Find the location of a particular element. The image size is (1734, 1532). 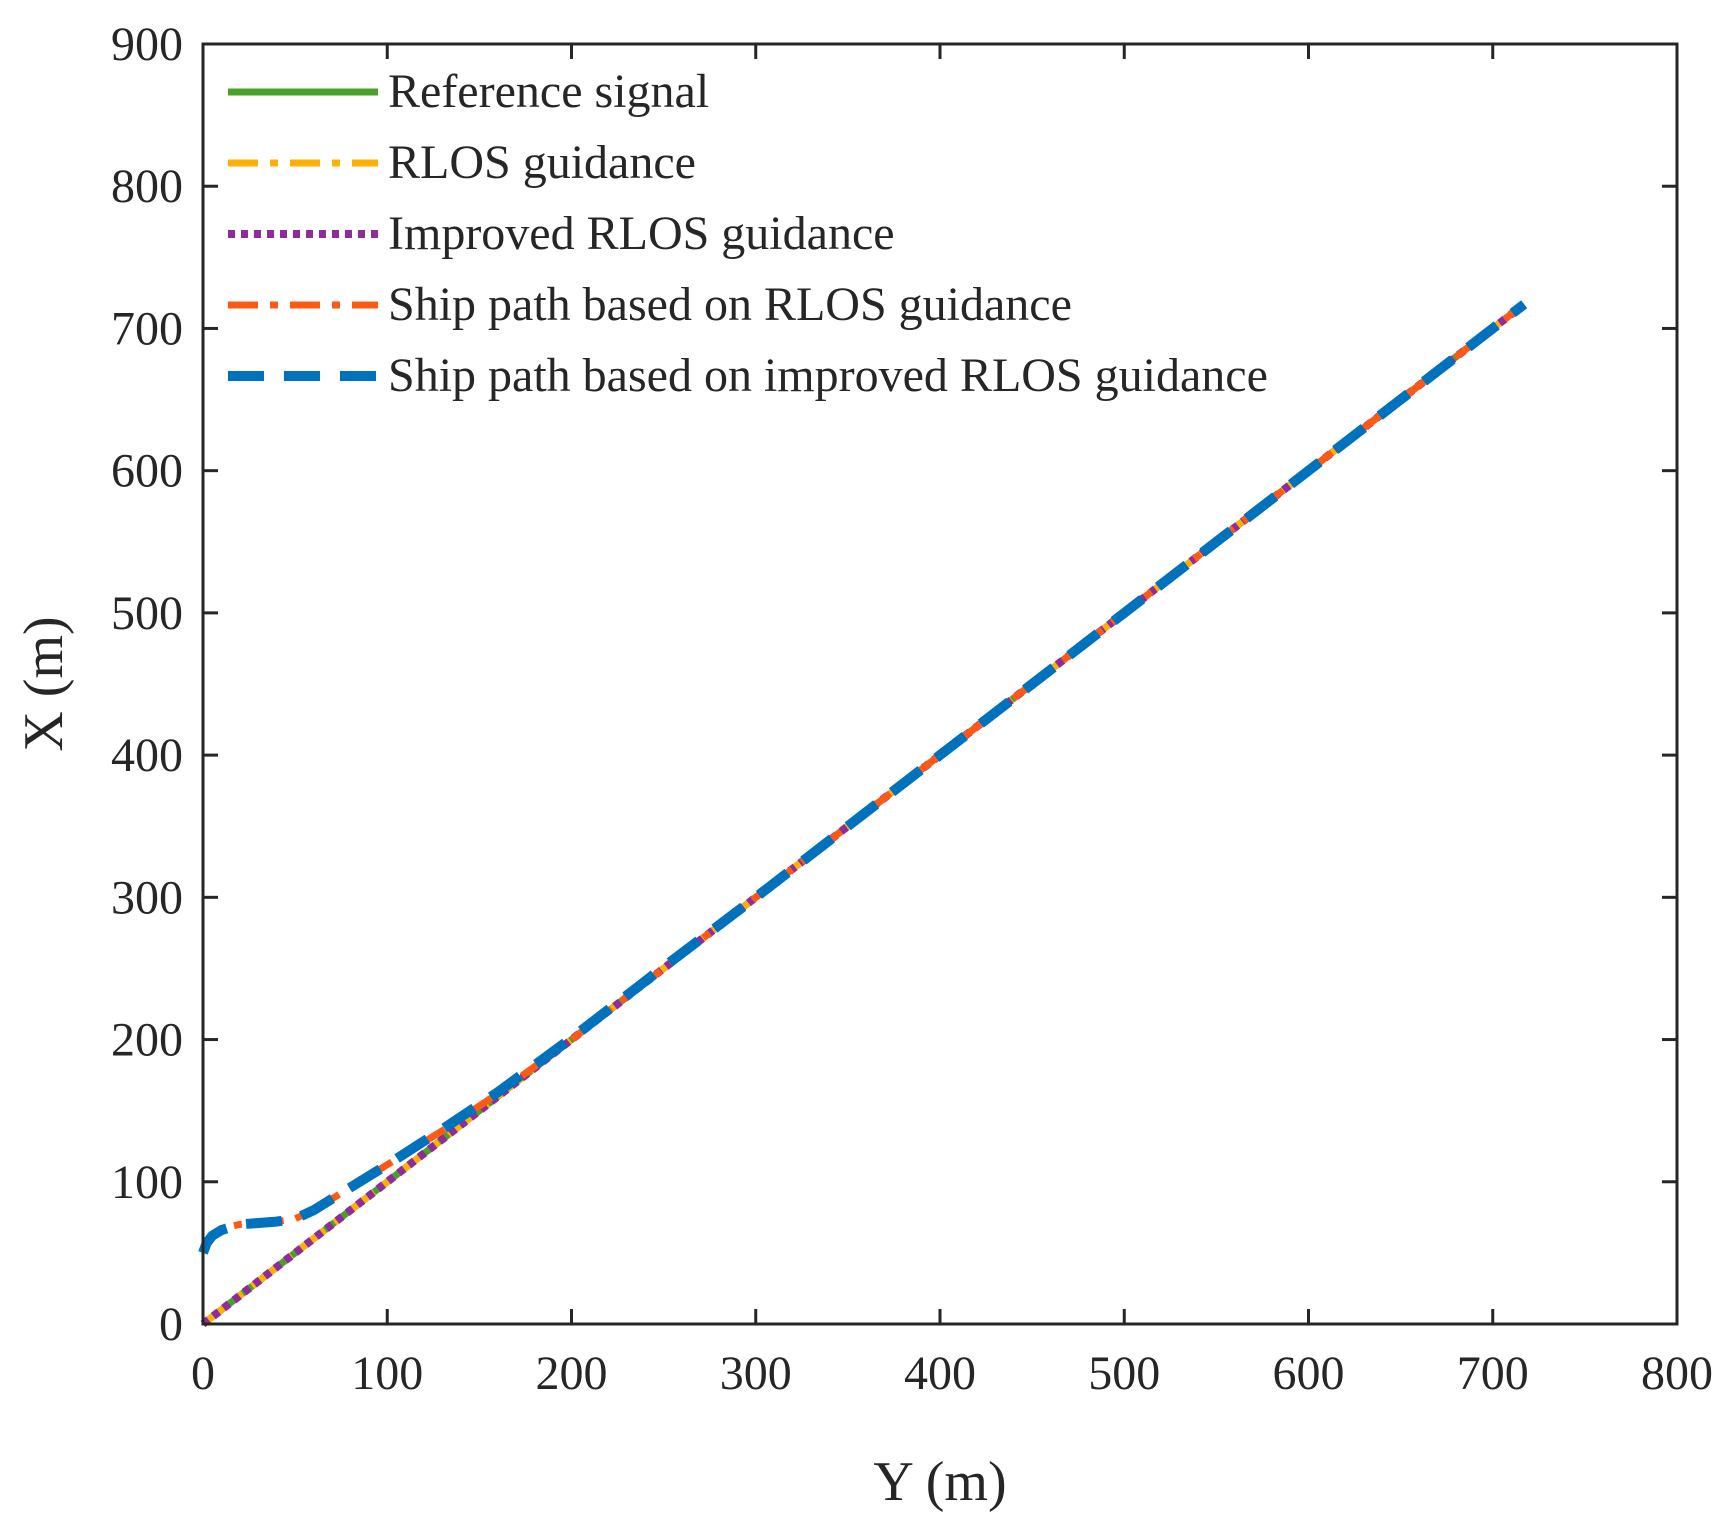

x-tick-label: 800 is located at coordinates (1677, 1373).